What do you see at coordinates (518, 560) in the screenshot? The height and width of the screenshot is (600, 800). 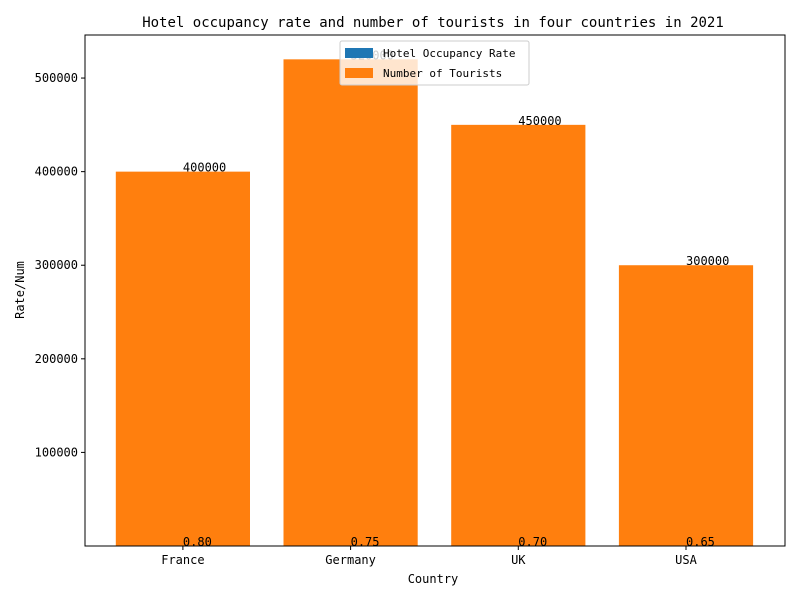 I see `x-tick-label: UK` at bounding box center [518, 560].